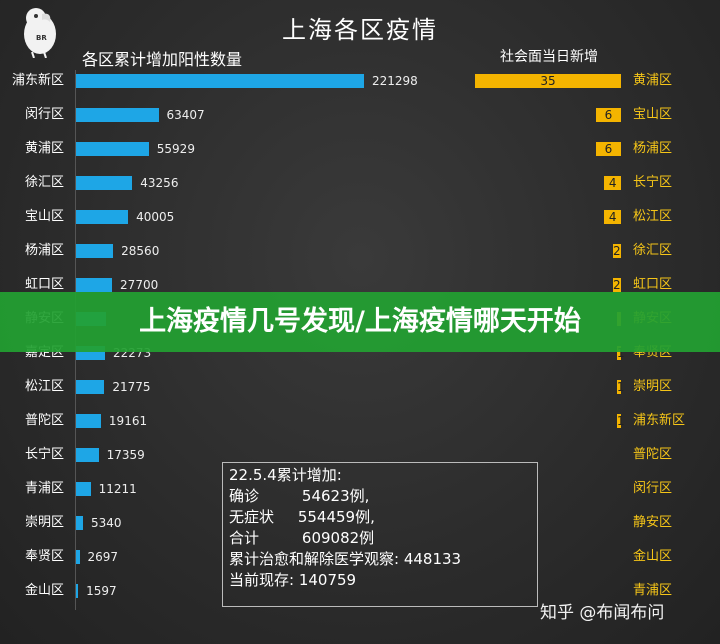  Describe the element at coordinates (549, 57) in the screenshot. I see `right-chart-heading: 社会面当日新增` at that location.